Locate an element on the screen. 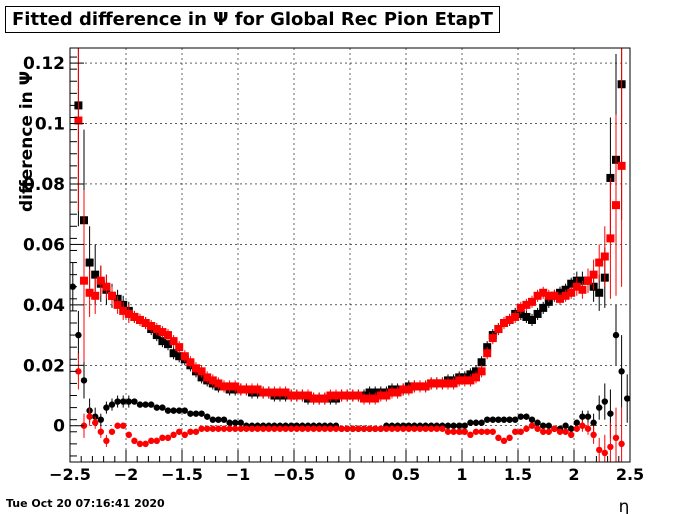 This screenshot has height=514, width=700. x-tick-label: −0.5 is located at coordinates (294, 474).